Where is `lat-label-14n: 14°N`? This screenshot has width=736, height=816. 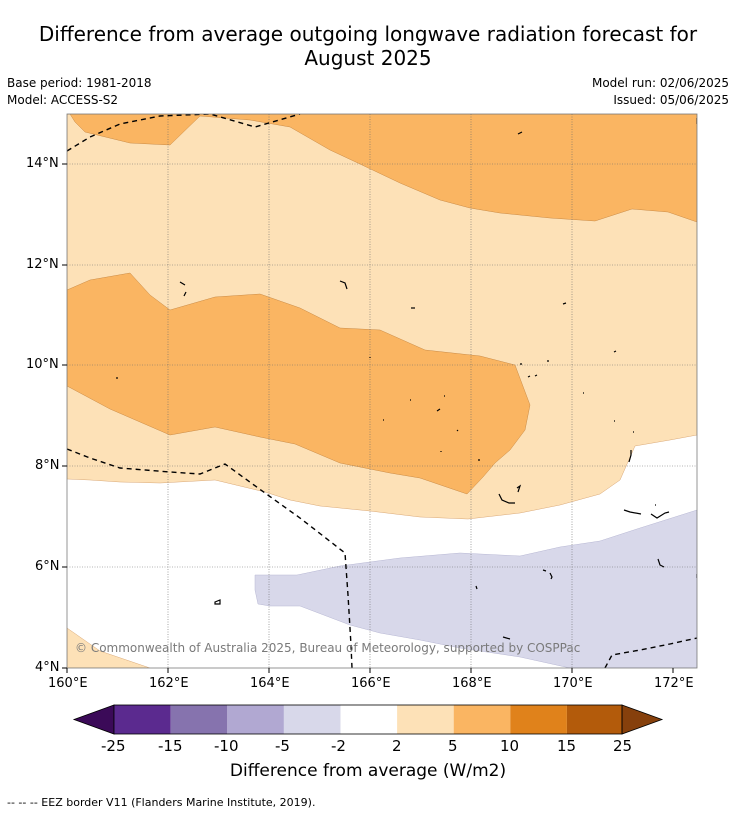 lat-label-14n: 14°N is located at coordinates (42, 163).